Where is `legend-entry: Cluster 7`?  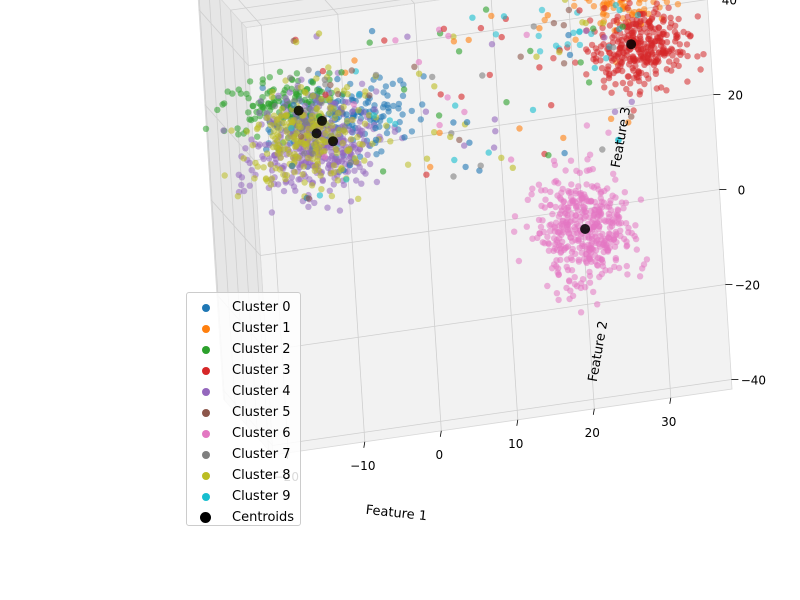
legend-entry: Cluster 7 is located at coordinates (243, 454).